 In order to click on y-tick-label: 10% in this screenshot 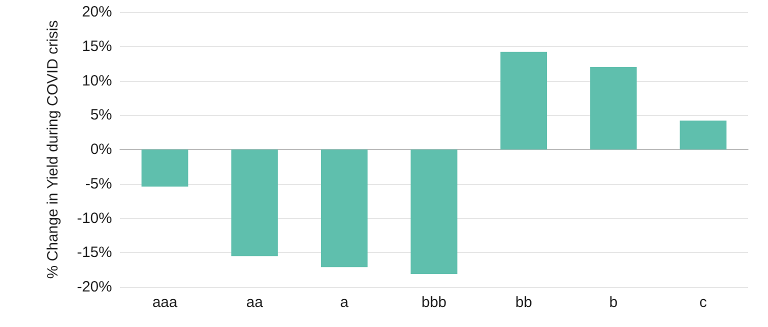, I will do `click(97, 81)`.